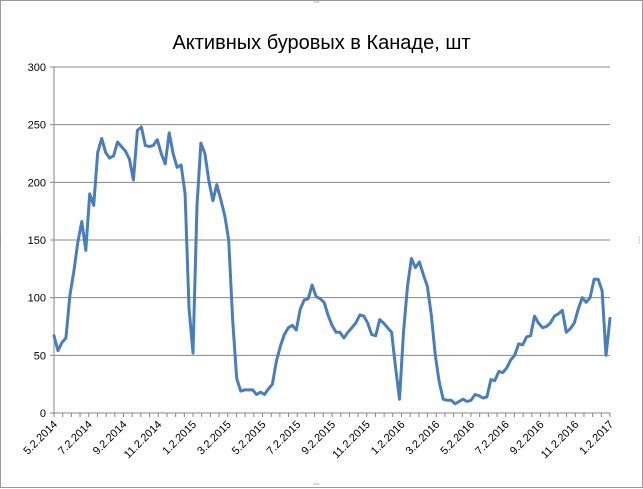 The height and width of the screenshot is (489, 643). Describe the element at coordinates (37, 126) in the screenshot. I see `y-tick-label: 250` at that location.